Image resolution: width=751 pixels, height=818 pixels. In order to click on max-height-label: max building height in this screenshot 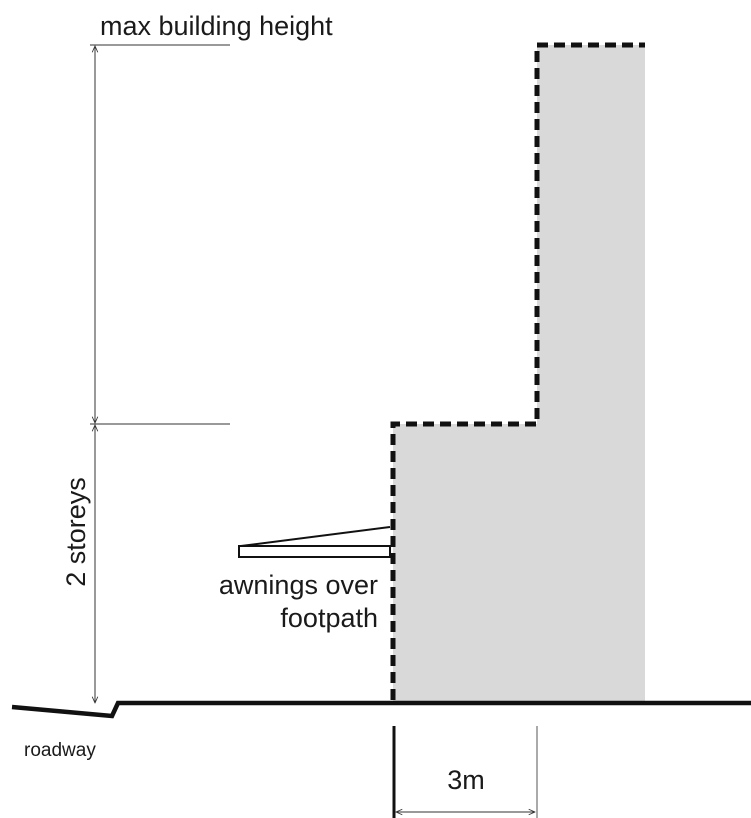, I will do `click(216, 26)`.